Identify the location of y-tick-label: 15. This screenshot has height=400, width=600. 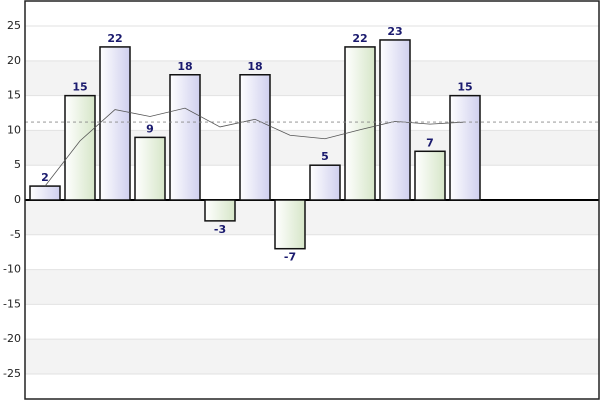
(14, 95).